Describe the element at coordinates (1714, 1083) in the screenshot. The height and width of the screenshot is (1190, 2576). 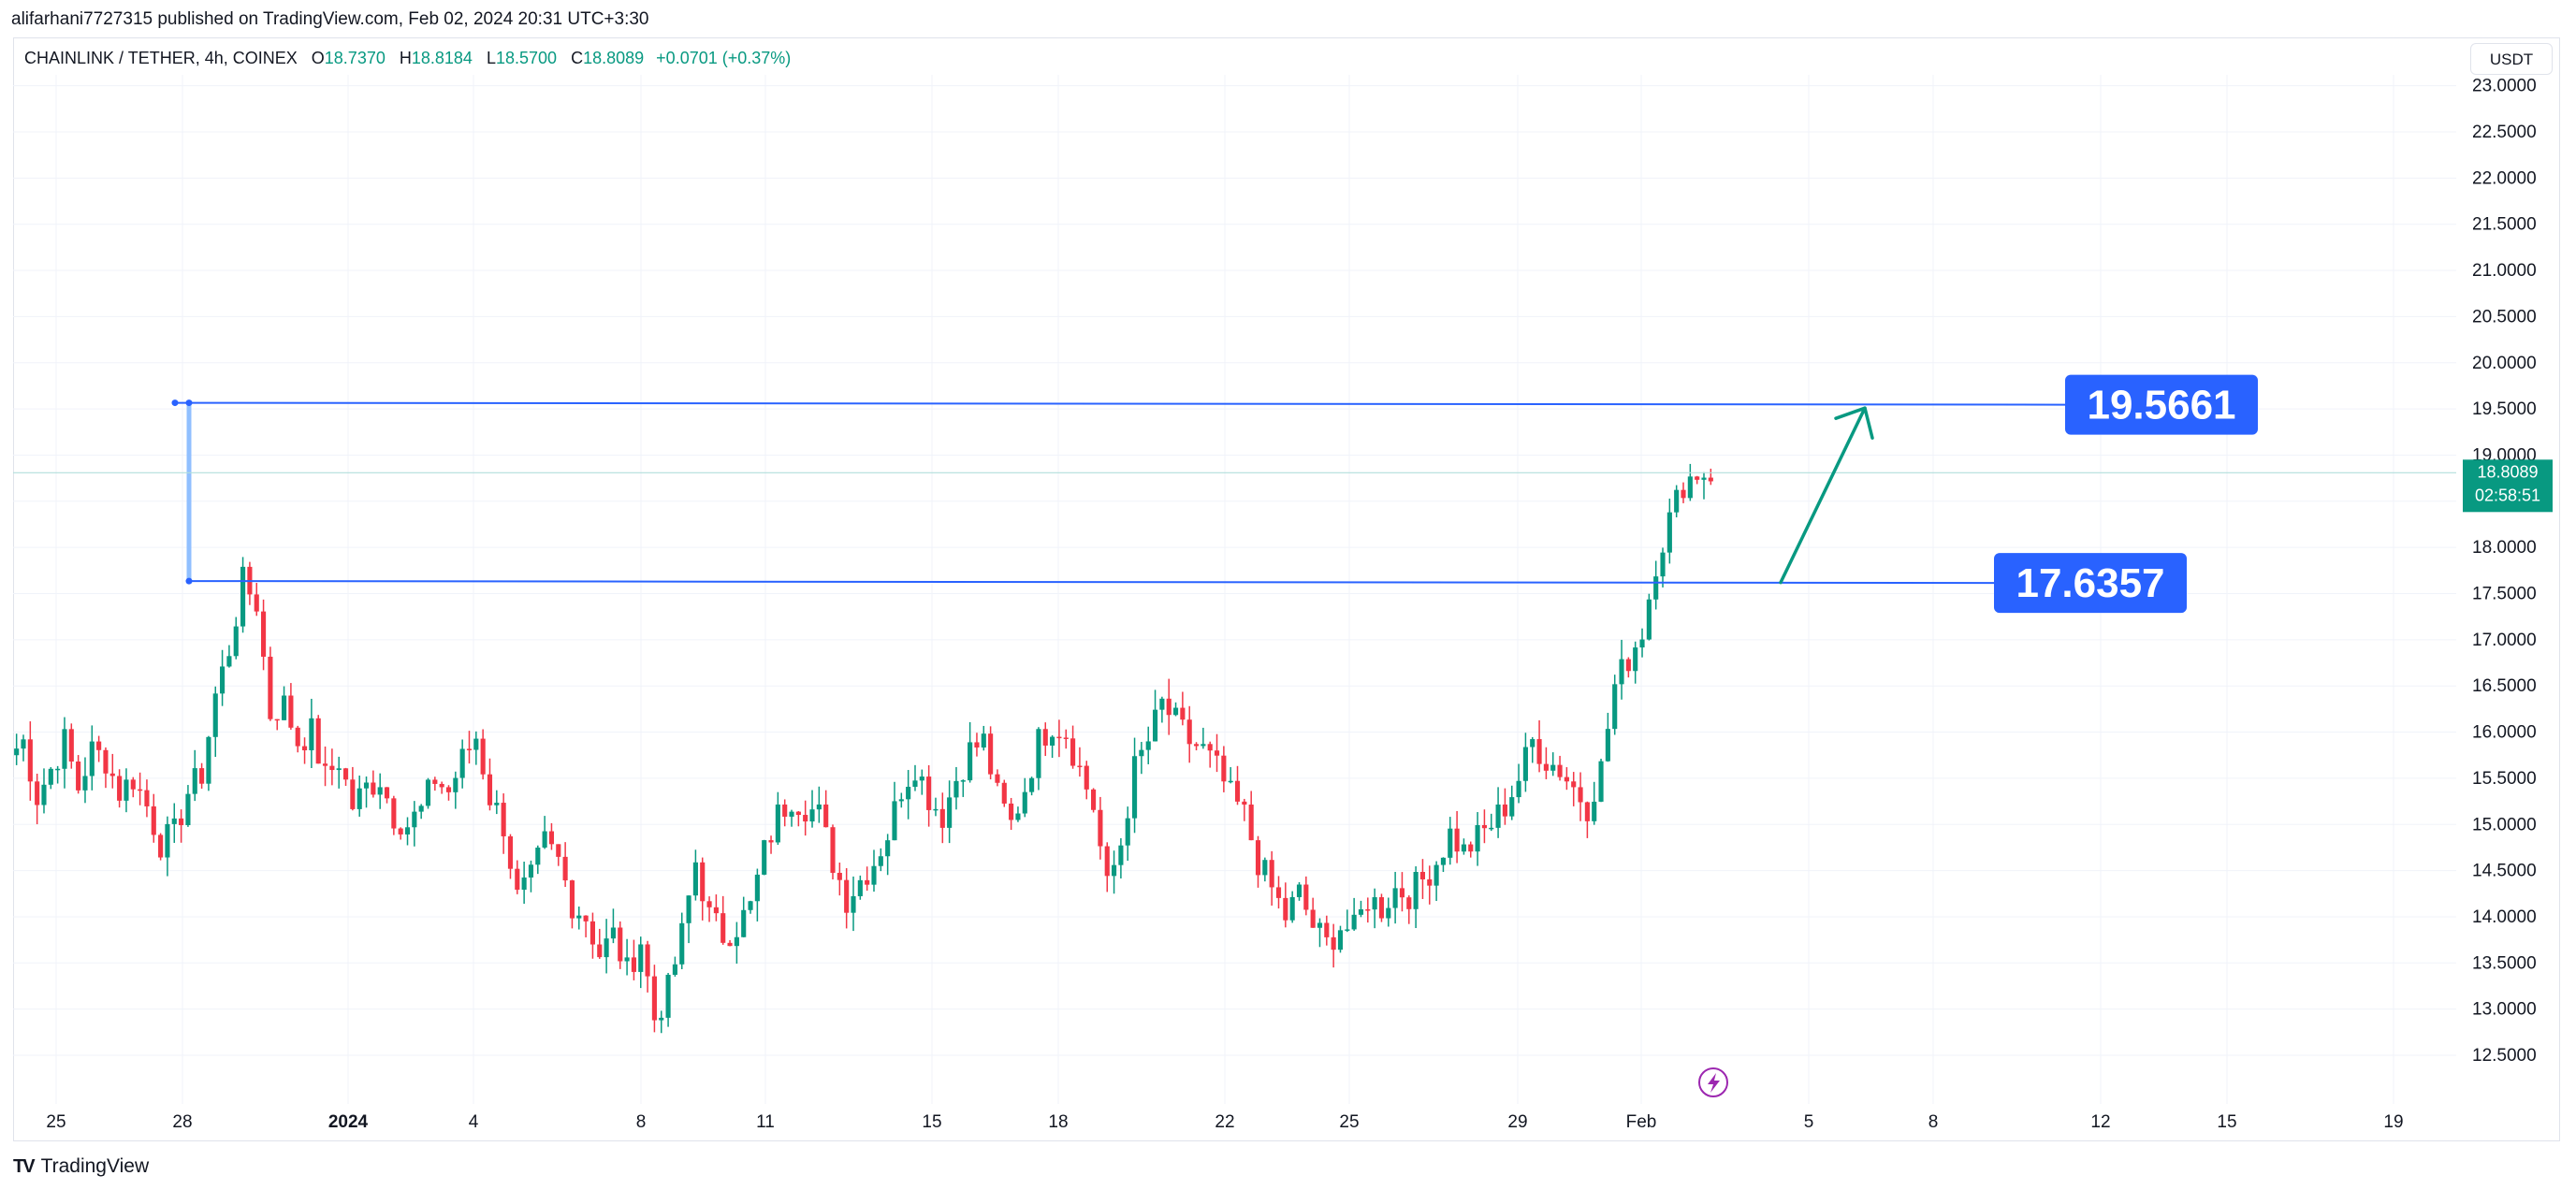
I see `lightning-icon-bolt` at that location.